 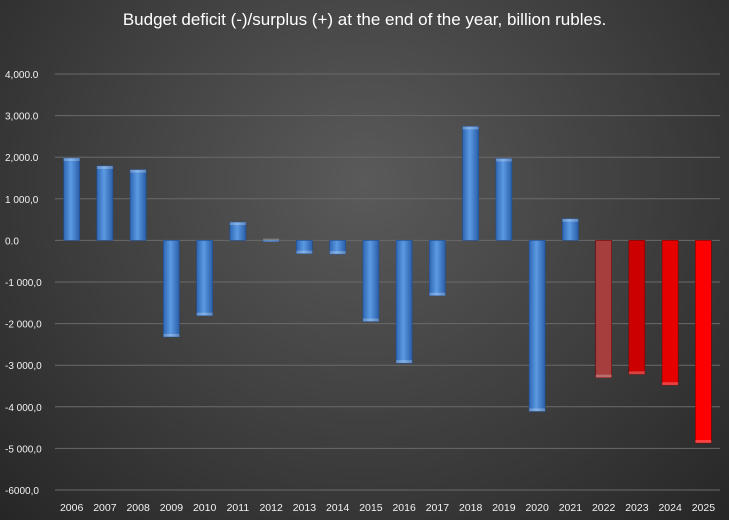 What do you see at coordinates (138, 205) in the screenshot?
I see `bar-2008` at bounding box center [138, 205].